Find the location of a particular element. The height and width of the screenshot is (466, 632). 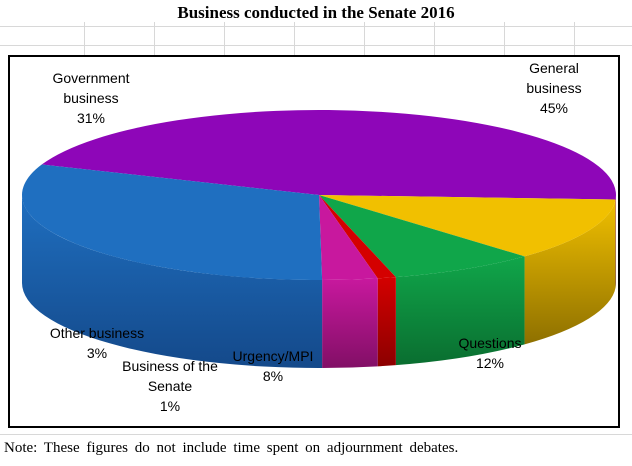

label-name-line: Business of the is located at coordinates (170, 366).